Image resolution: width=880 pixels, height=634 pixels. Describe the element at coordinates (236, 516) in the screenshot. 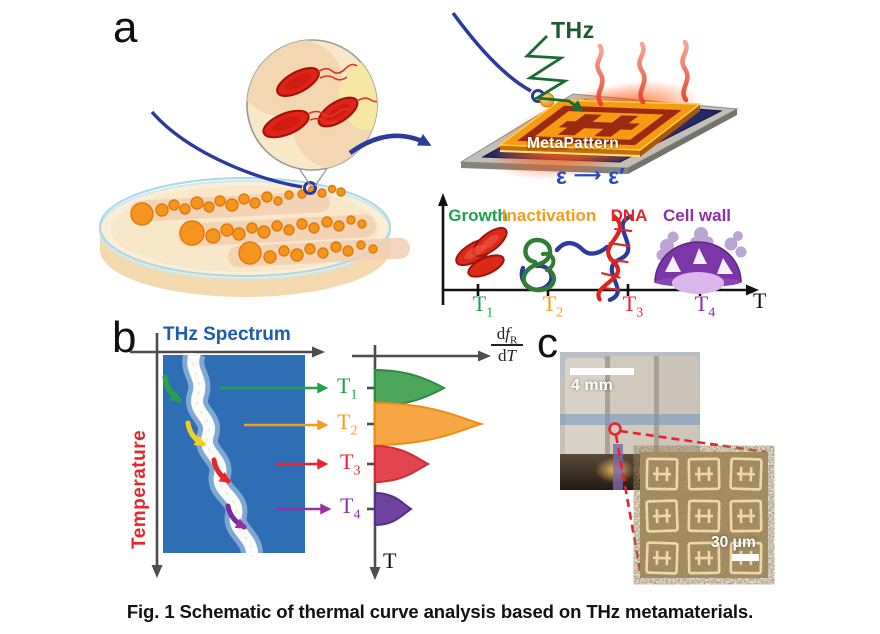

I see `shift-arrow-purple` at that location.